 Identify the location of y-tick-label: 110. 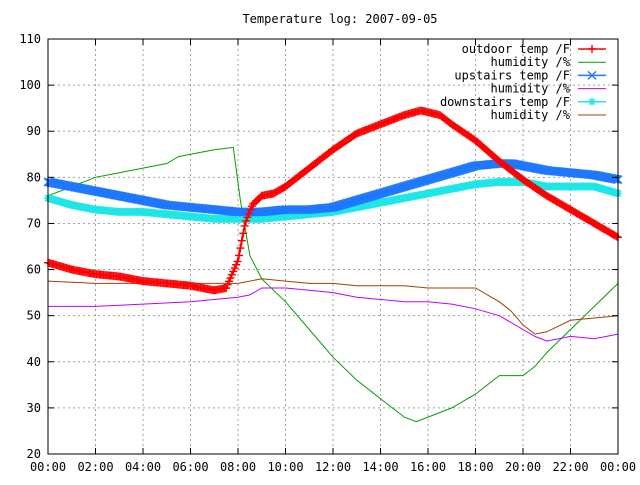
(30, 39).